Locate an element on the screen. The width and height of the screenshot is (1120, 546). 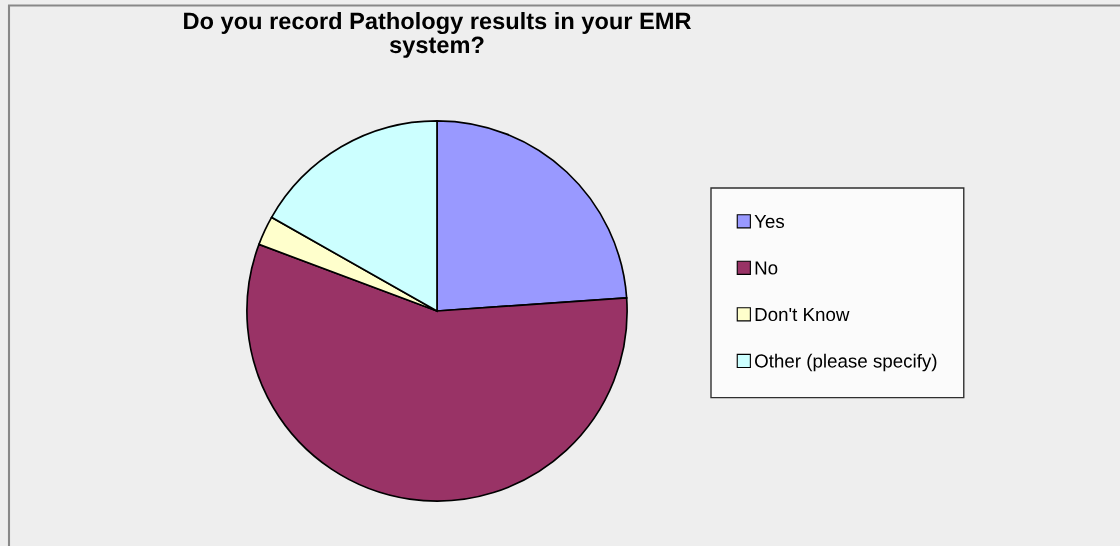
legend-label: Other (please specify) is located at coordinates (846, 362).